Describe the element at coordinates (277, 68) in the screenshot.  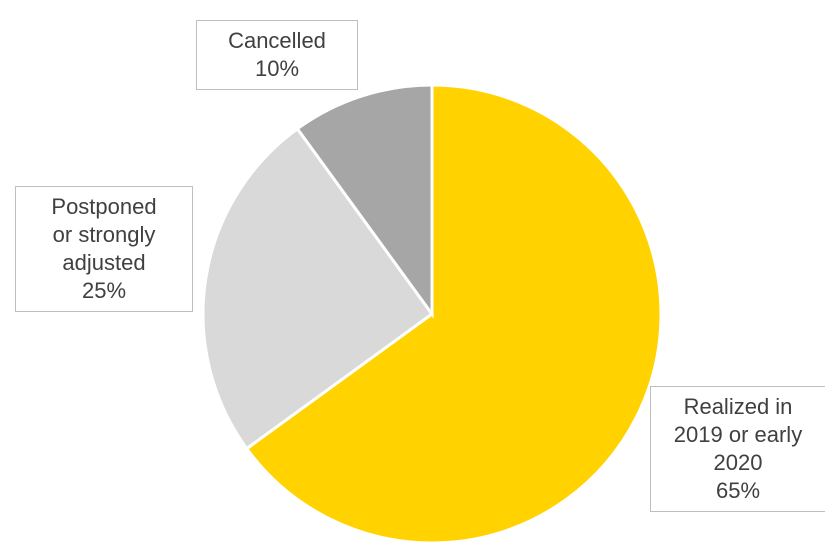
I see `value-label: 10%` at that location.